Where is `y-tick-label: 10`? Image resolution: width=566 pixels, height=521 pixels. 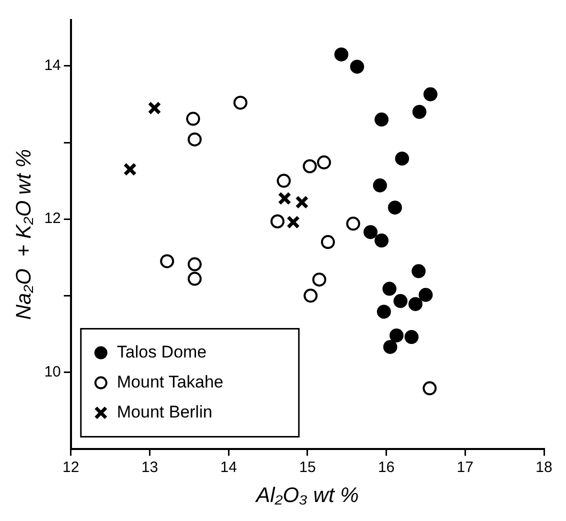 y-tick-label: 10 is located at coordinates (52, 371).